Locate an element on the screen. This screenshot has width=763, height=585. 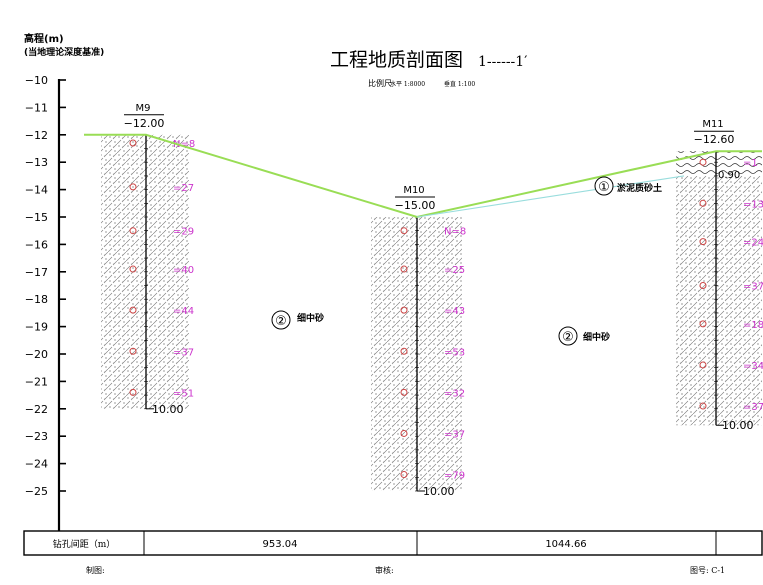
spt-value-label: =43 is located at coordinates (454, 311).